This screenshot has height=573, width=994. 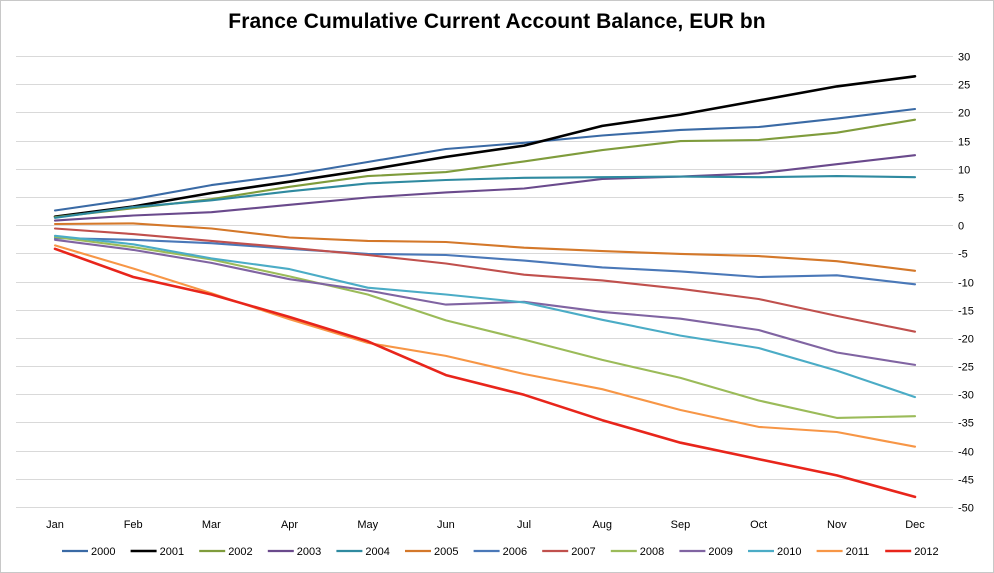 I want to click on y-tick-label: -35, so click(x=966, y=424).